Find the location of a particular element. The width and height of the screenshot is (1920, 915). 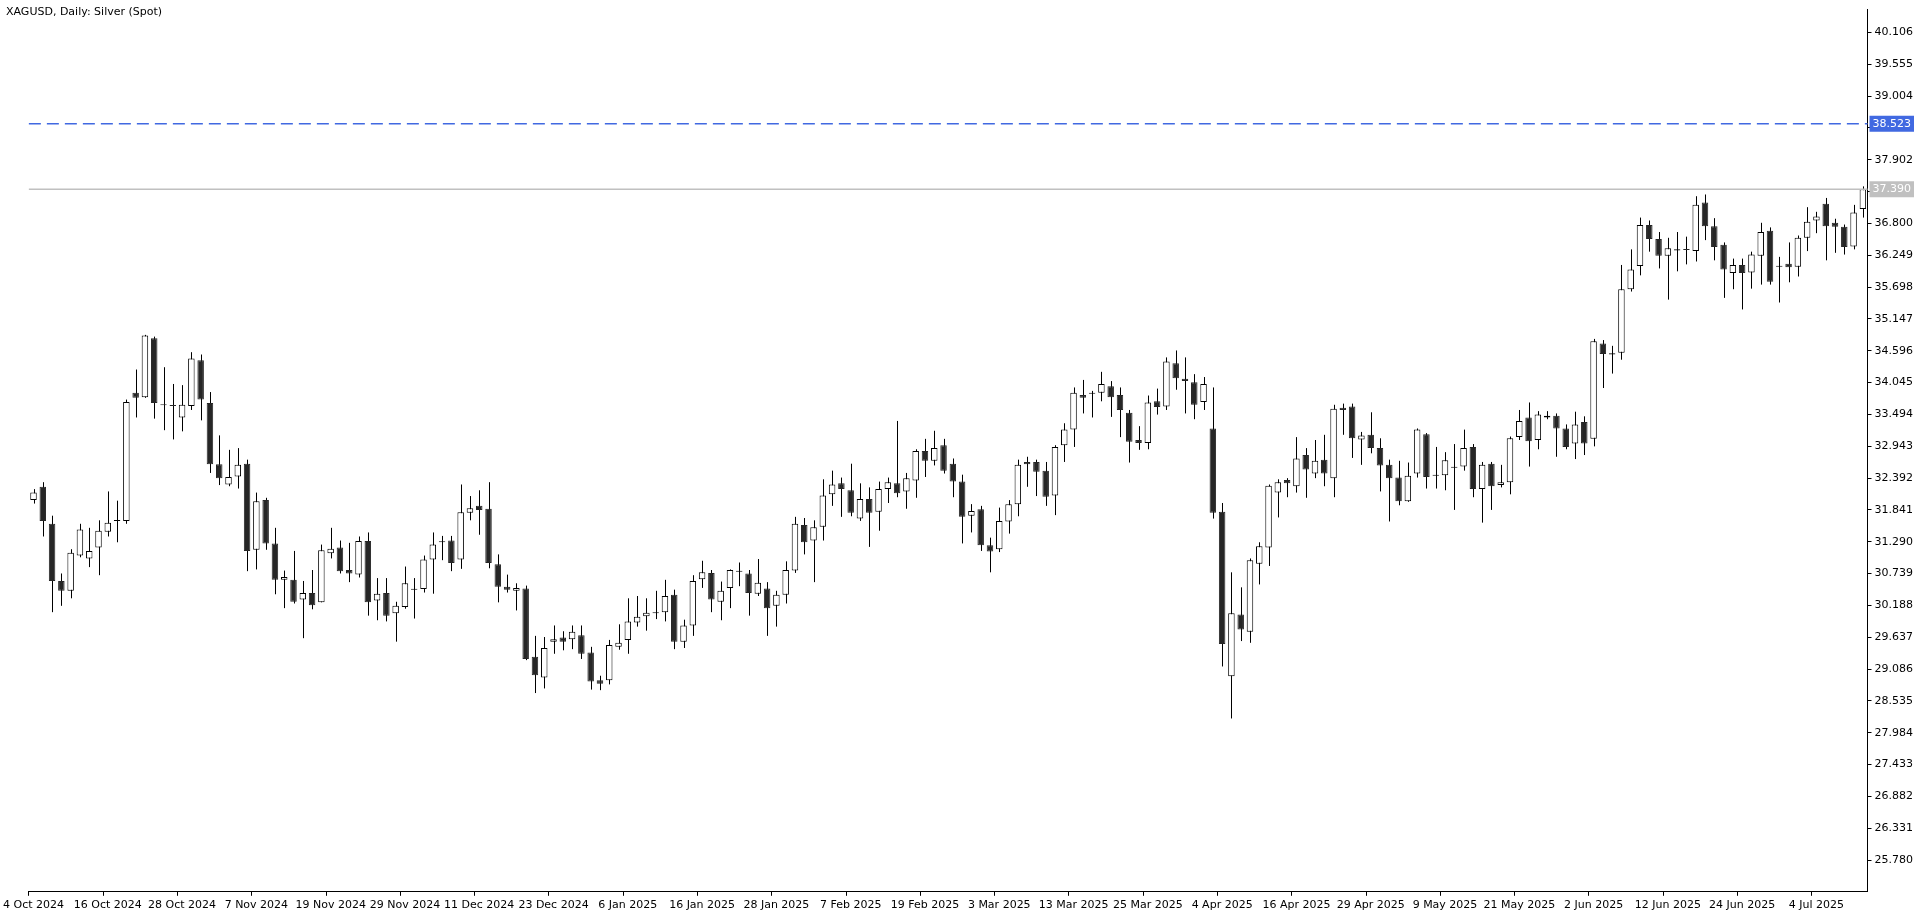

x-tick-label: 4 Apr 2025 is located at coordinates (1222, 905).